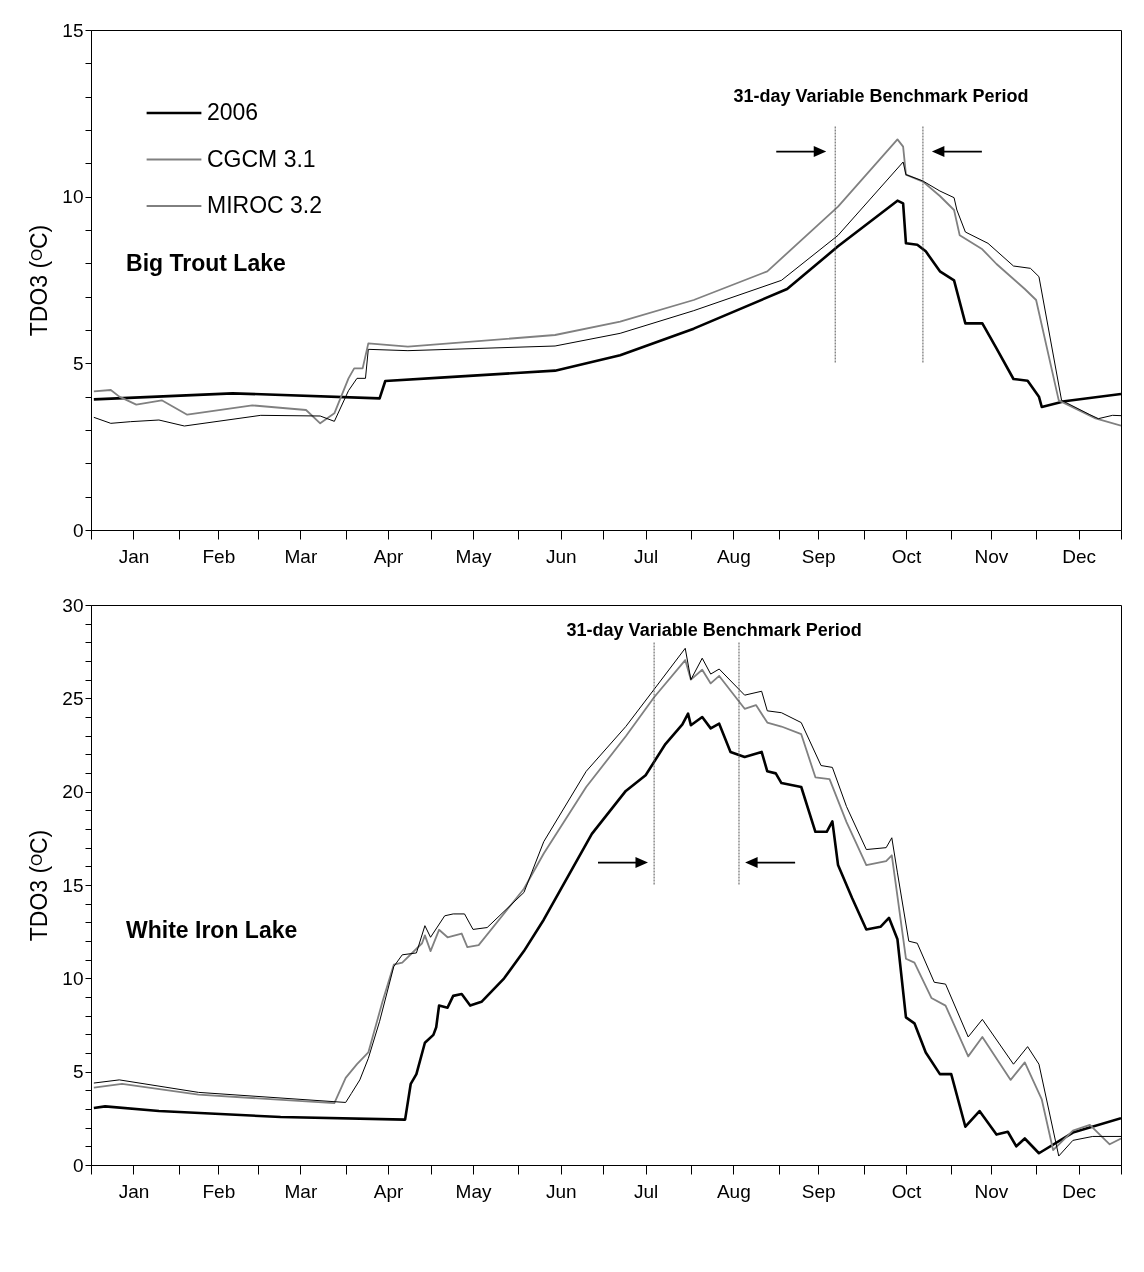 This screenshot has width=1144, height=1272. I want to click on annotation: Big Trout Lake, so click(206, 262).